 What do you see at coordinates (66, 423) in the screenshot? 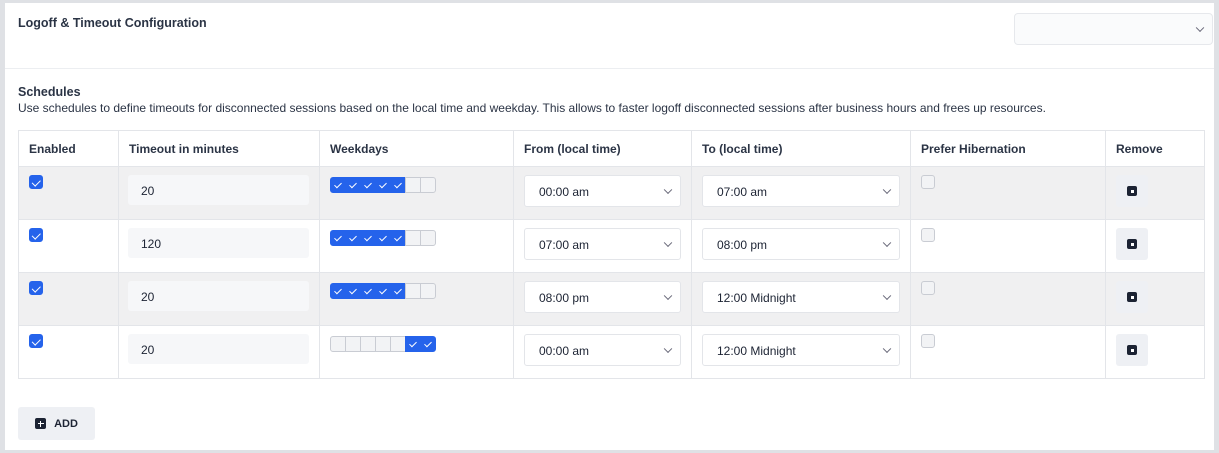
I see `add-label: ADD` at bounding box center [66, 423].